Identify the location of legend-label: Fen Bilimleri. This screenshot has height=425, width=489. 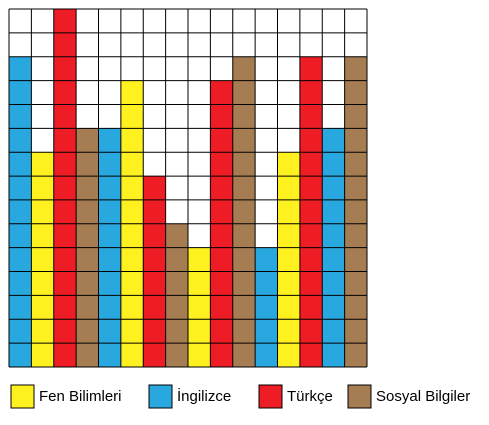
(80, 396).